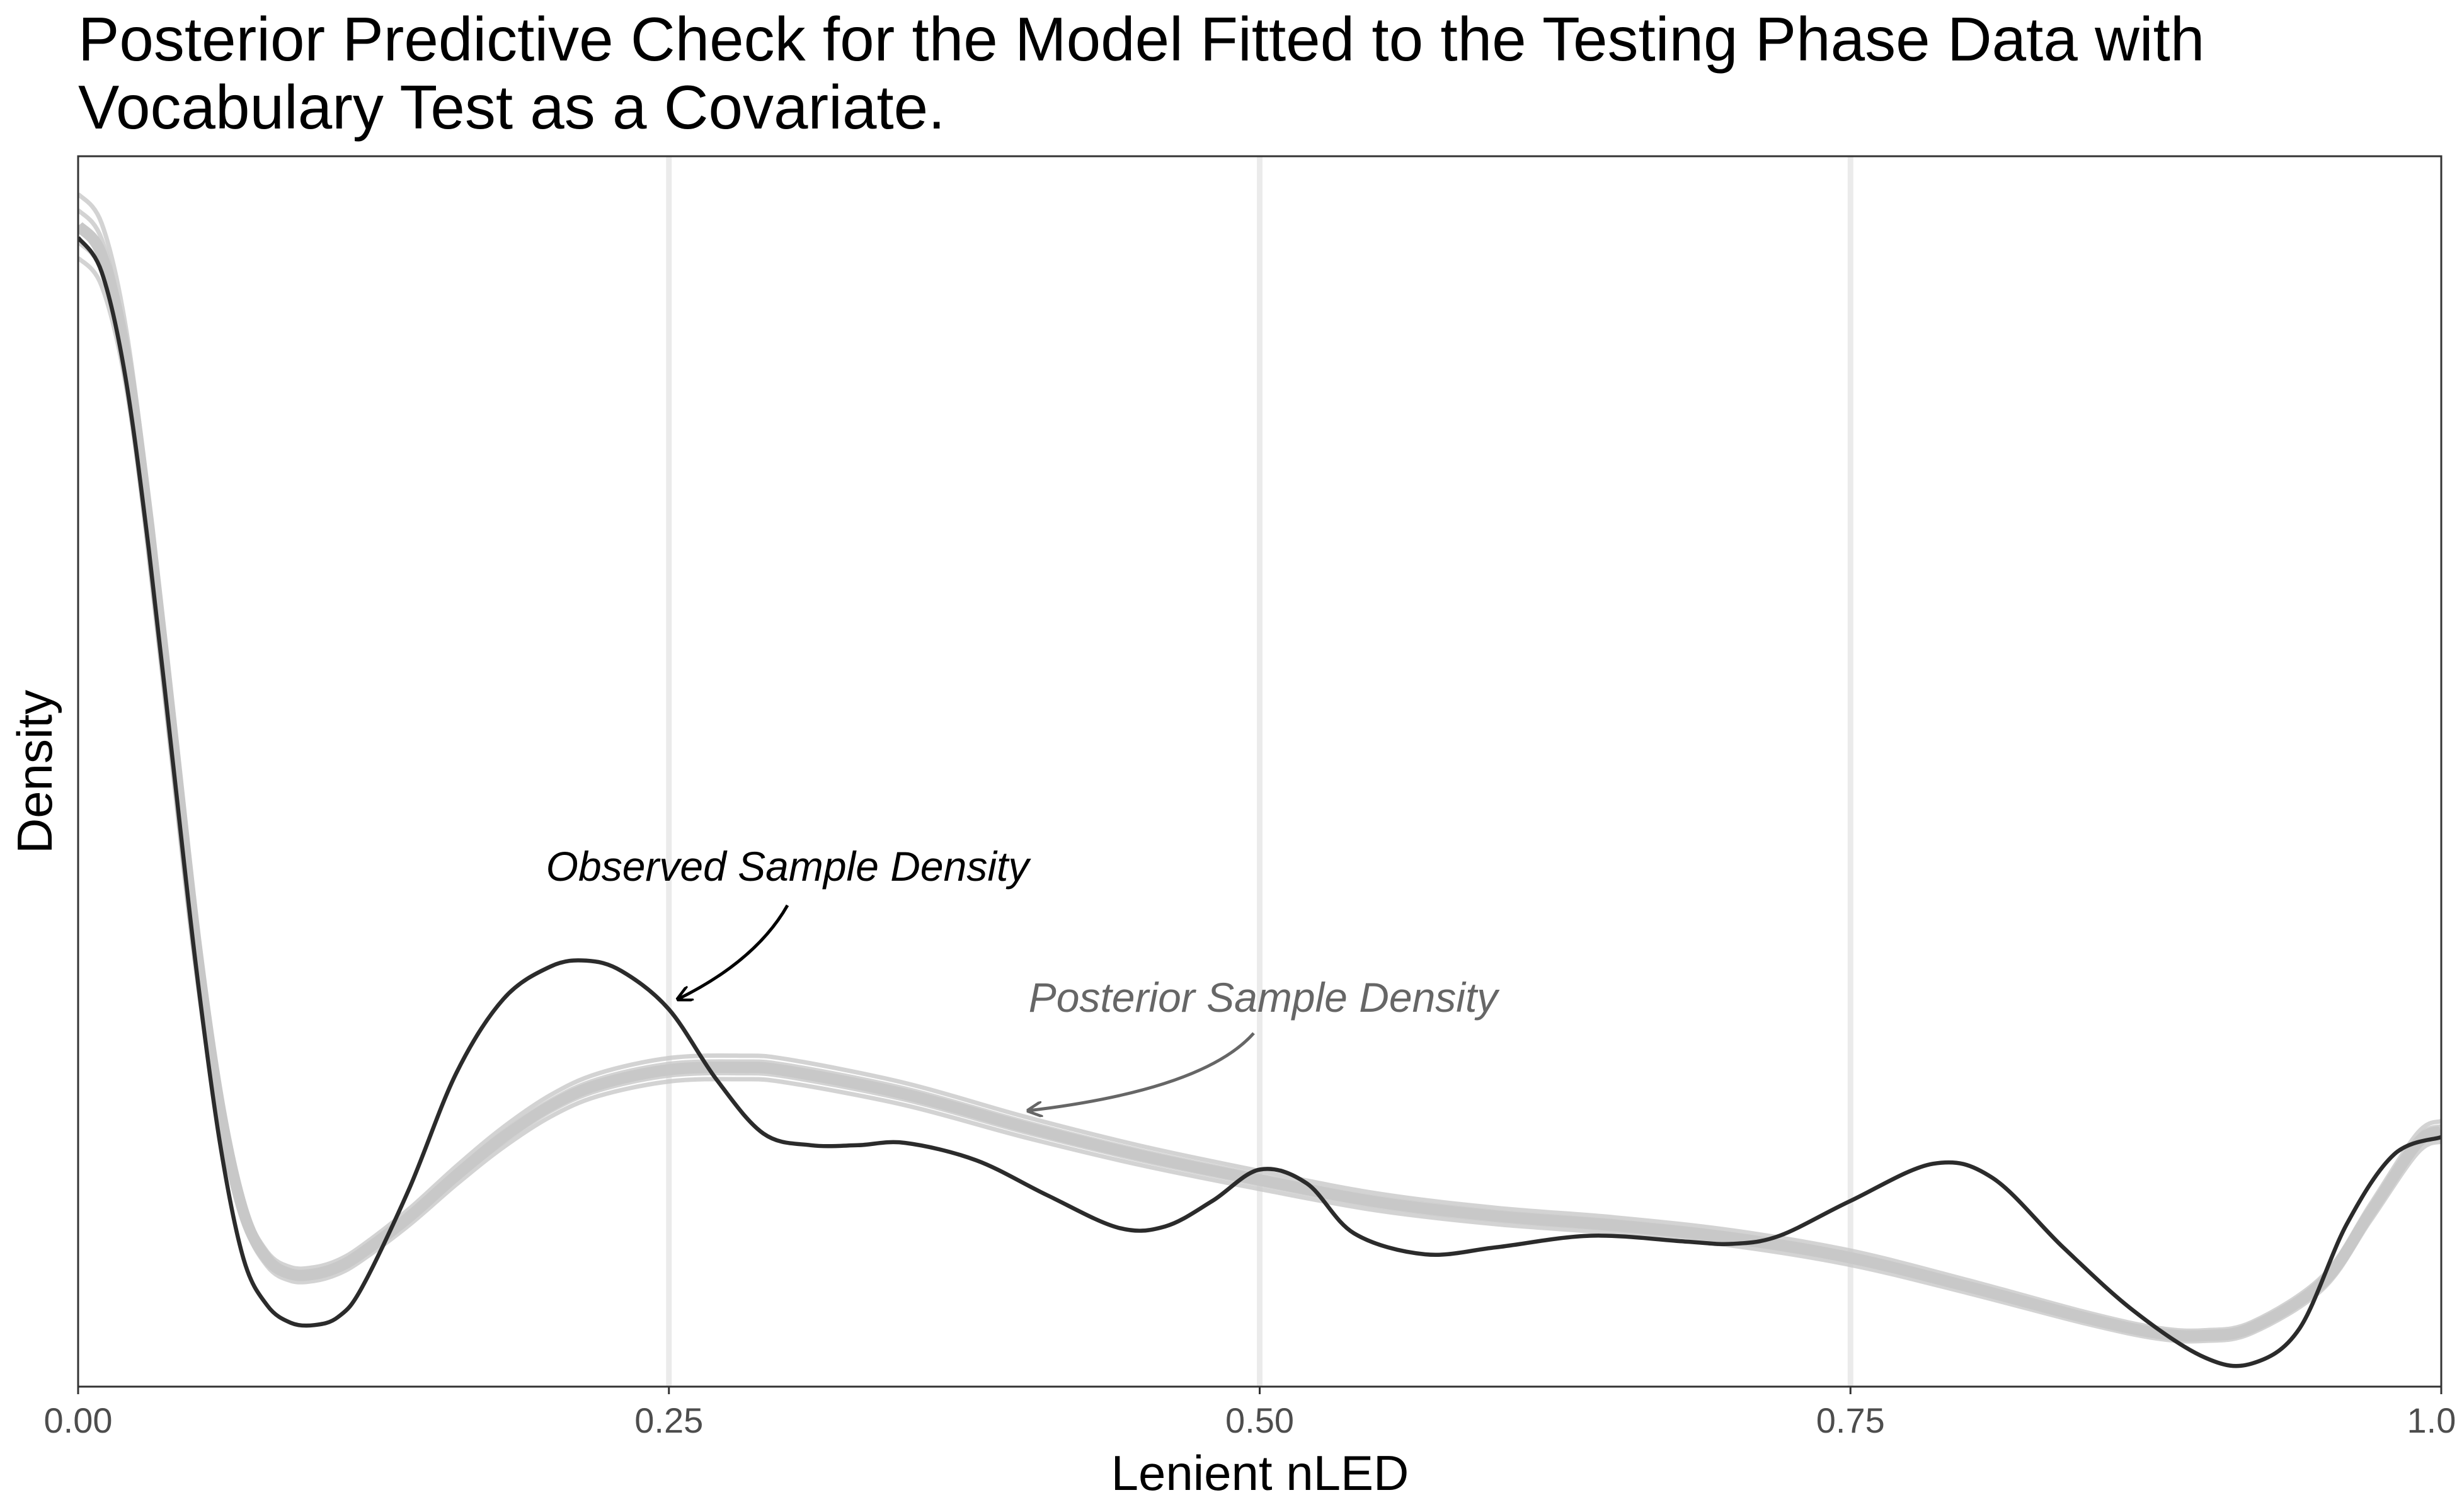 The image size is (2457, 1512). I want to click on posterior-density-arrow, so click(1141, 1071).